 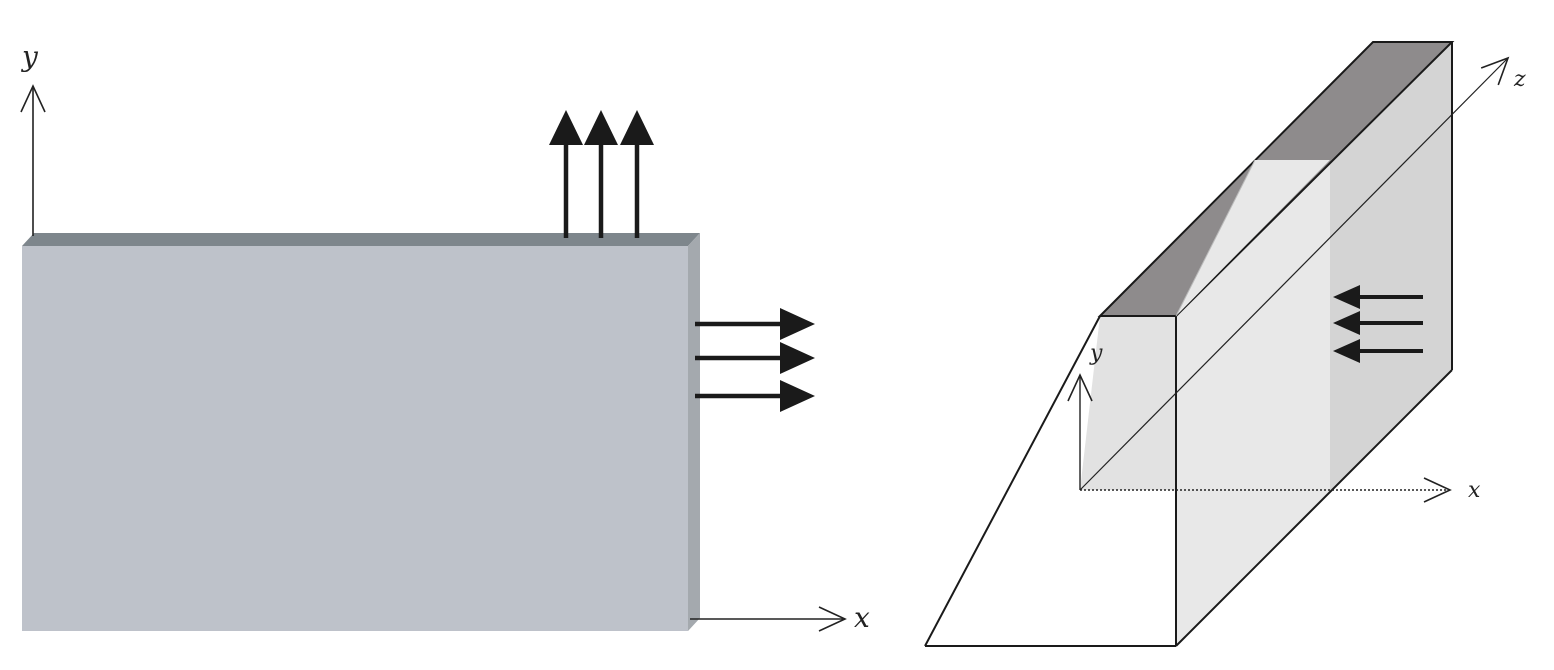 I want to click on block-top-highlight, so click(x=1253, y=238).